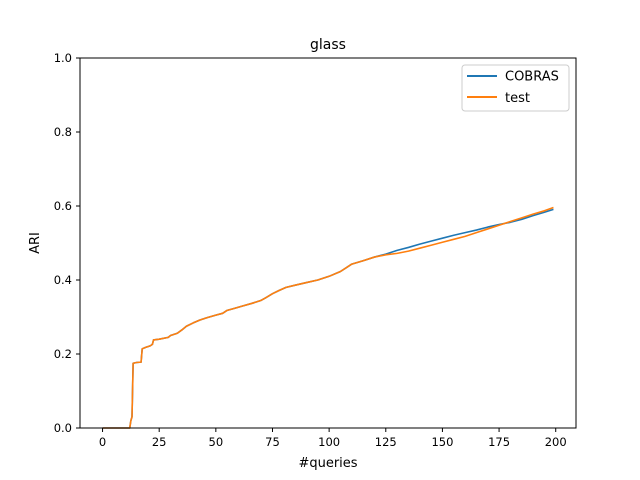 Image resolution: width=640 pixels, height=480 pixels. I want to click on chart-title: glass, so click(328, 45).